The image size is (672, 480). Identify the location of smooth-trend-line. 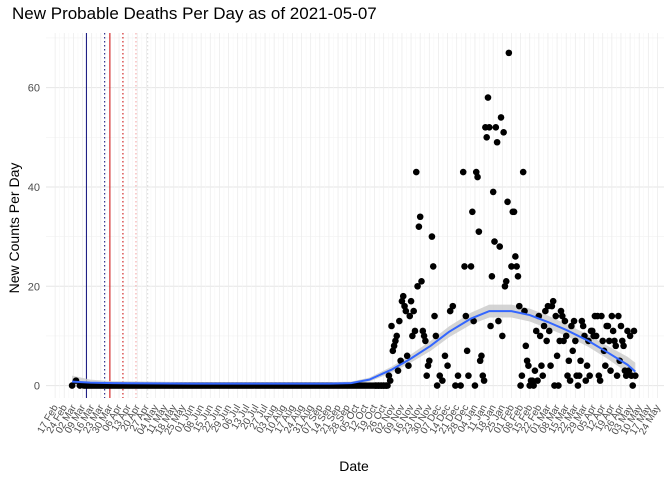
(354, 347).